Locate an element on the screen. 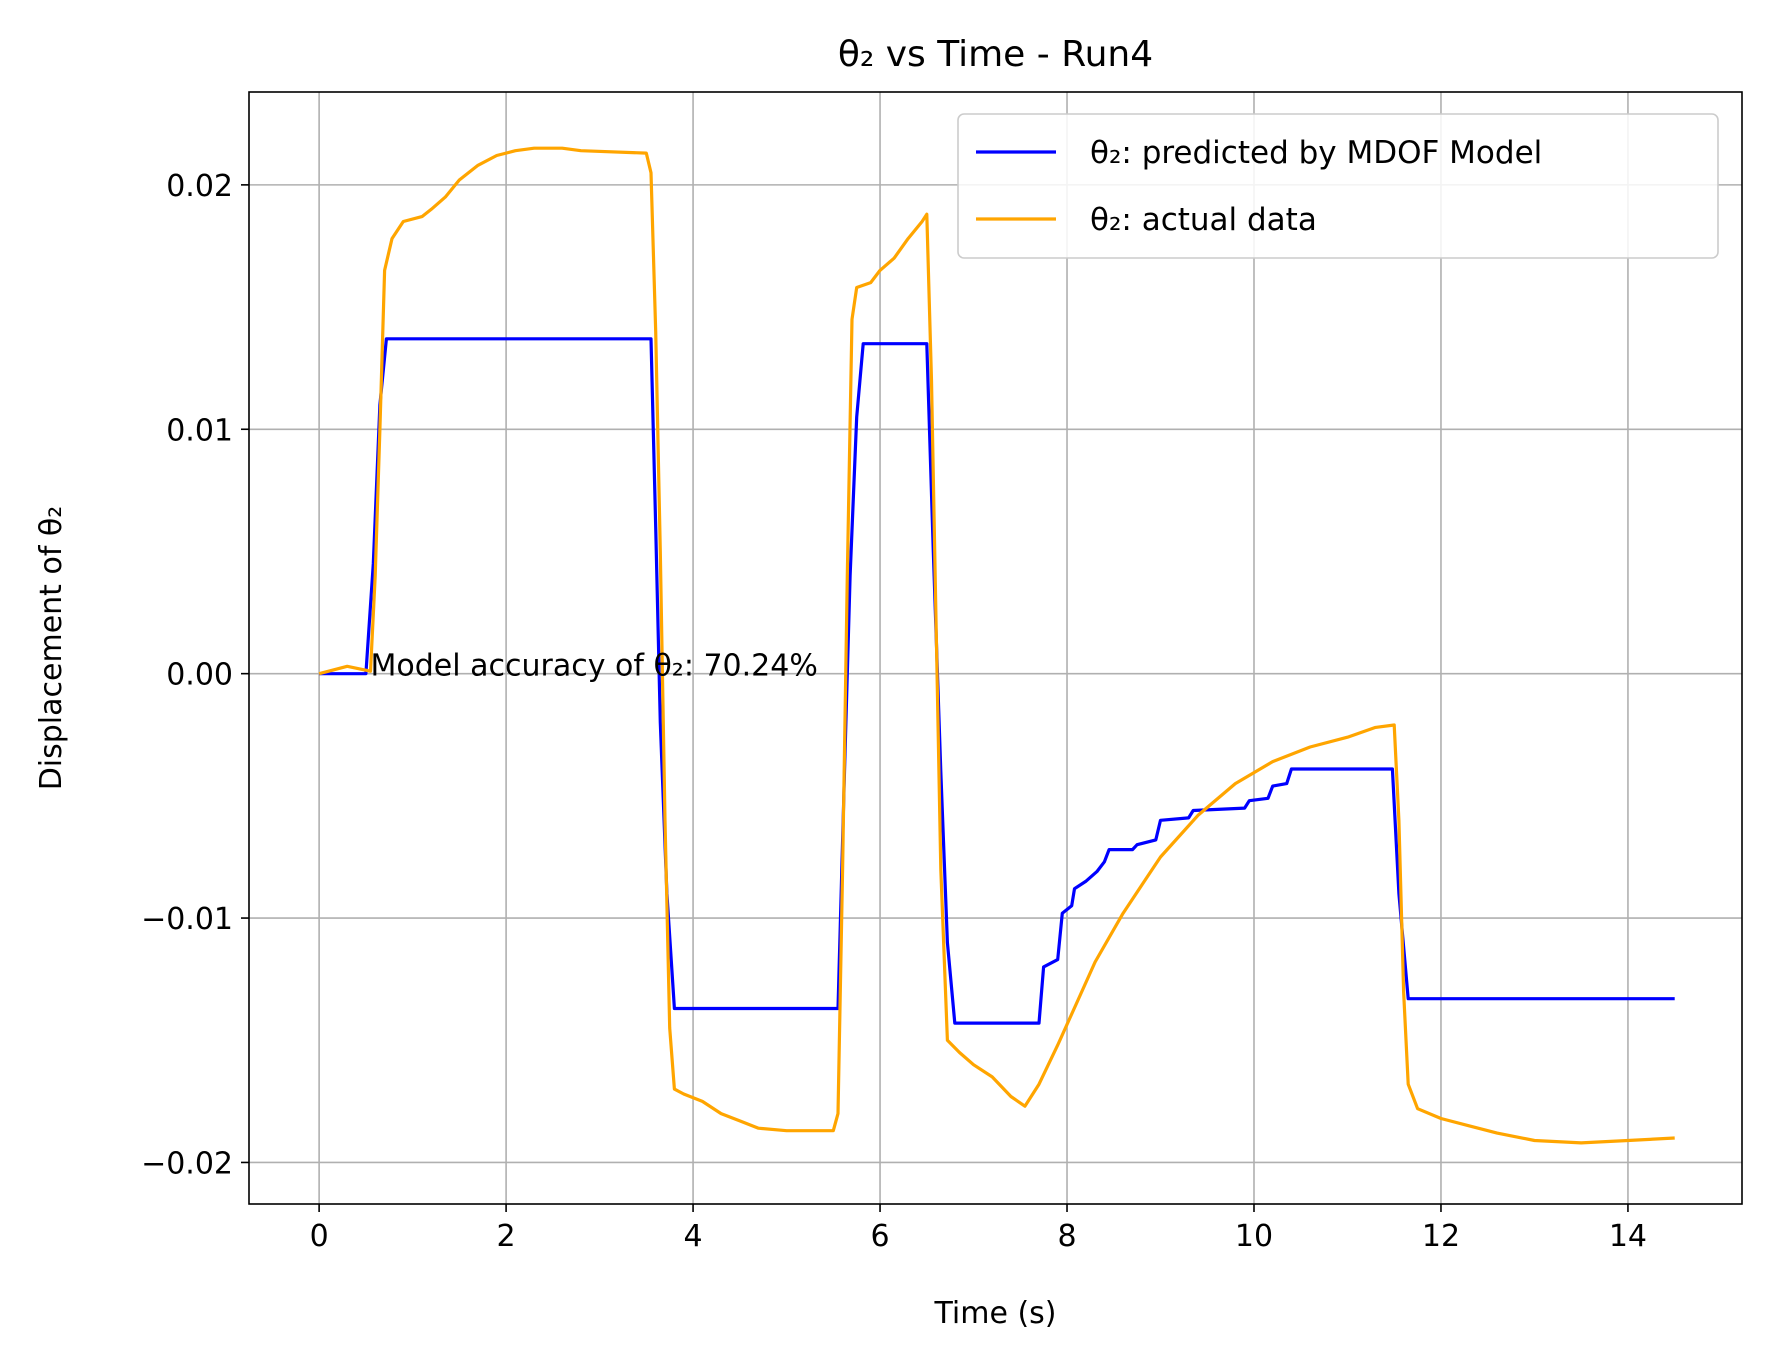 The width and height of the screenshot is (1767, 1363). y-tick-label: 0.02 is located at coordinates (199, 186).